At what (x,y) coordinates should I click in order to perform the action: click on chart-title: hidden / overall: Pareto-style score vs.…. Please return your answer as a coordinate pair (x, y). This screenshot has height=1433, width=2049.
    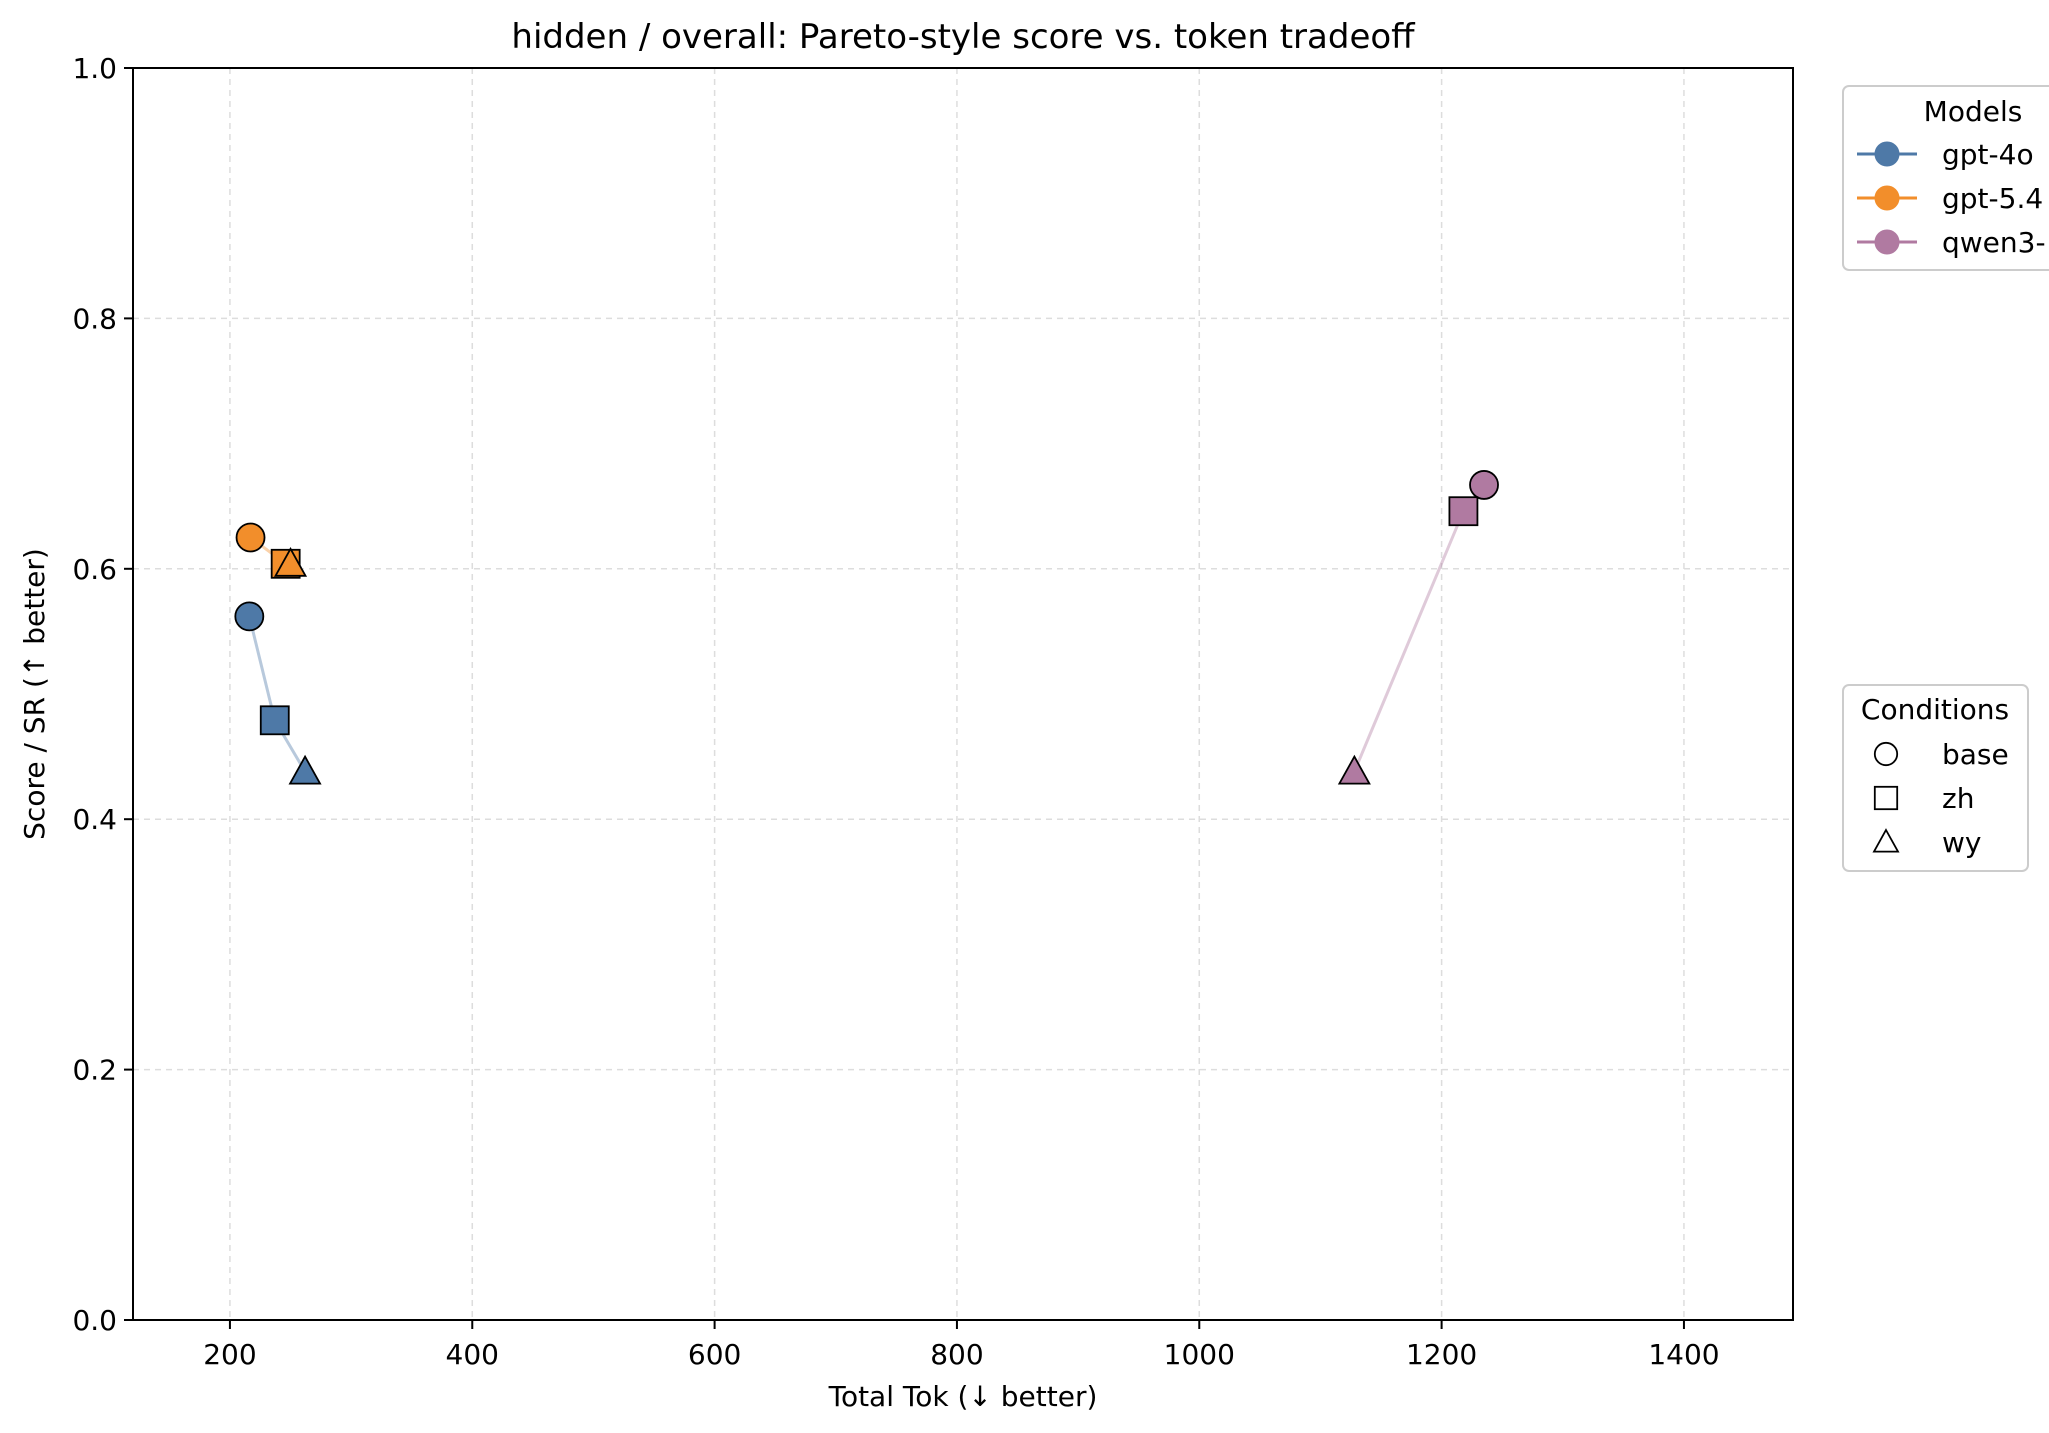
    Looking at the image, I should click on (963, 37).